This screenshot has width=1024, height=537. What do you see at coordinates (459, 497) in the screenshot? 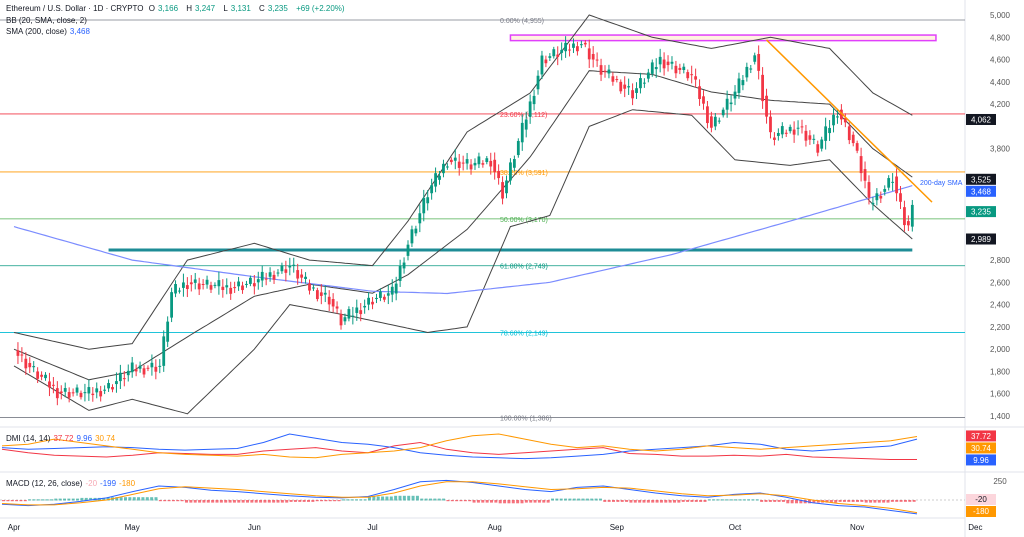
I see `macd-line` at bounding box center [459, 497].